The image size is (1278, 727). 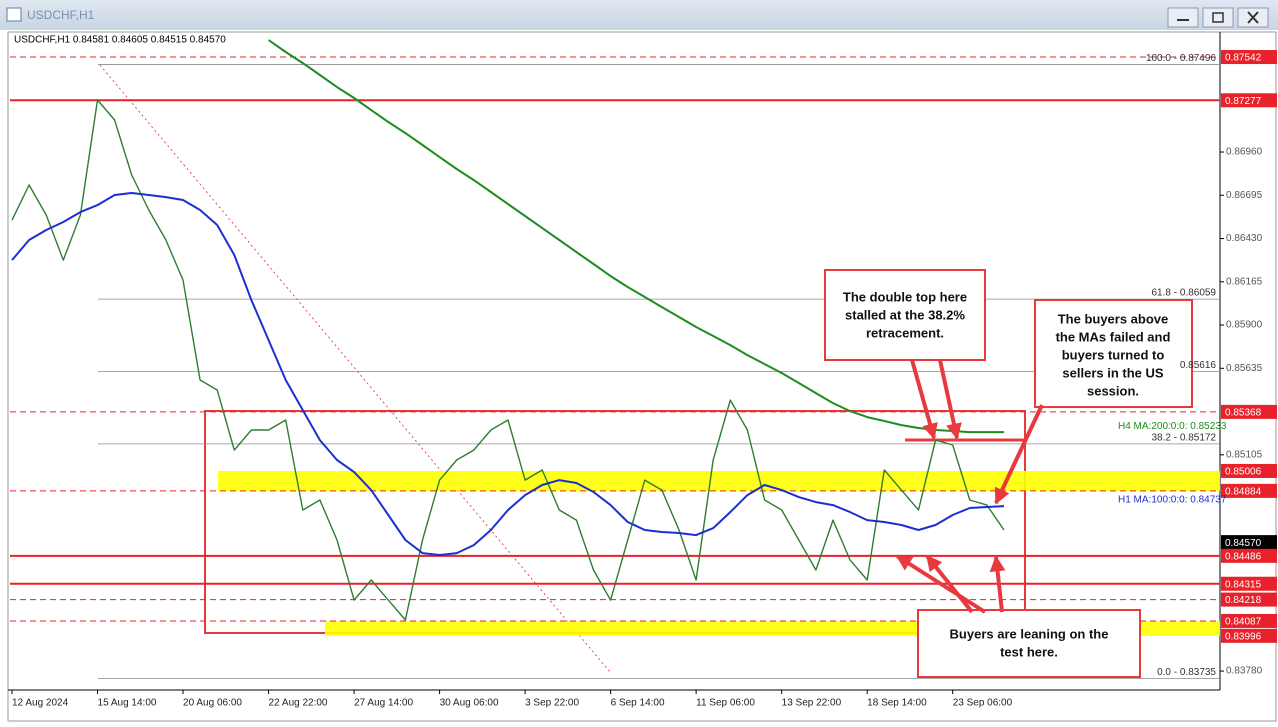 What do you see at coordinates (1029, 633) in the screenshot?
I see `annotation-text: Buyers are leaning on the` at bounding box center [1029, 633].